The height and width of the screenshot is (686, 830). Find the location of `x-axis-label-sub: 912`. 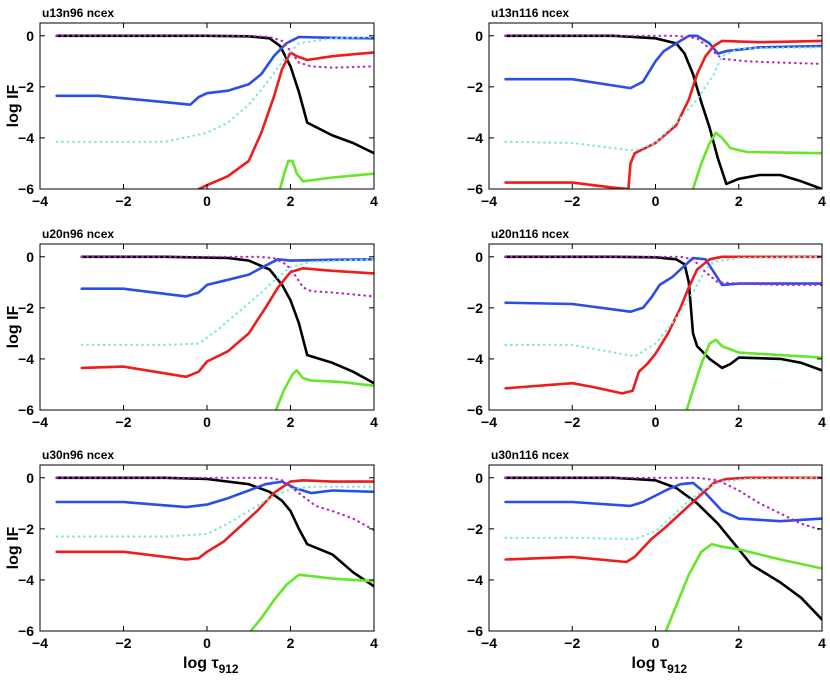

x-axis-label-sub: 912 is located at coordinates (677, 669).